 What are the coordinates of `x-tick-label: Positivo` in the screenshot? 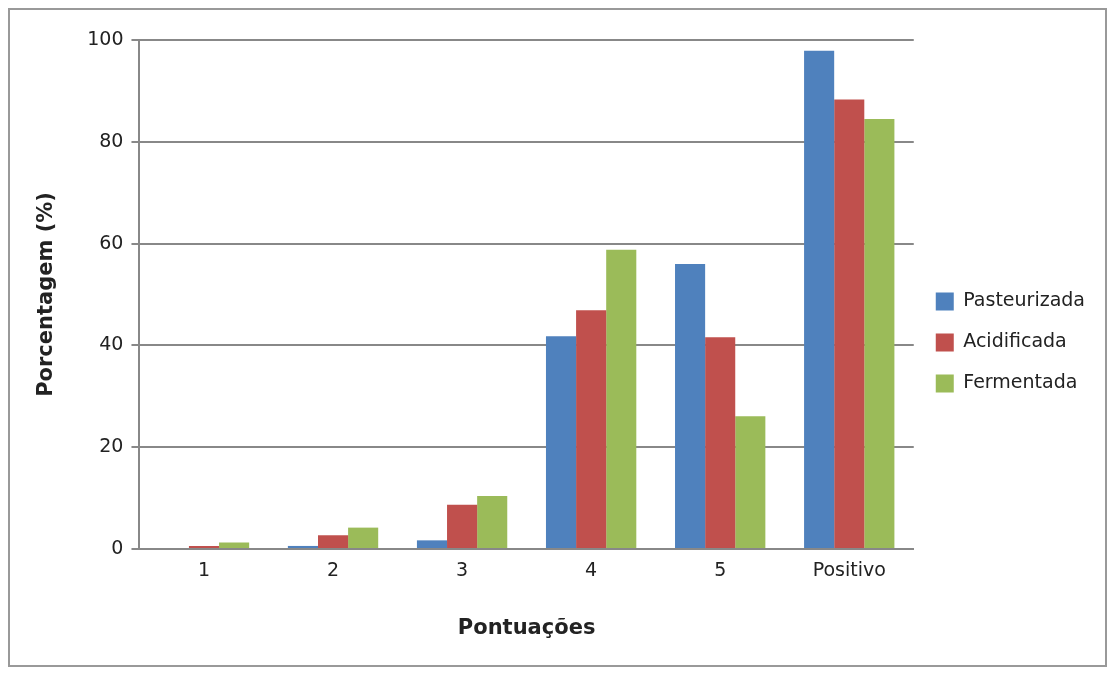 It's located at (849, 569).